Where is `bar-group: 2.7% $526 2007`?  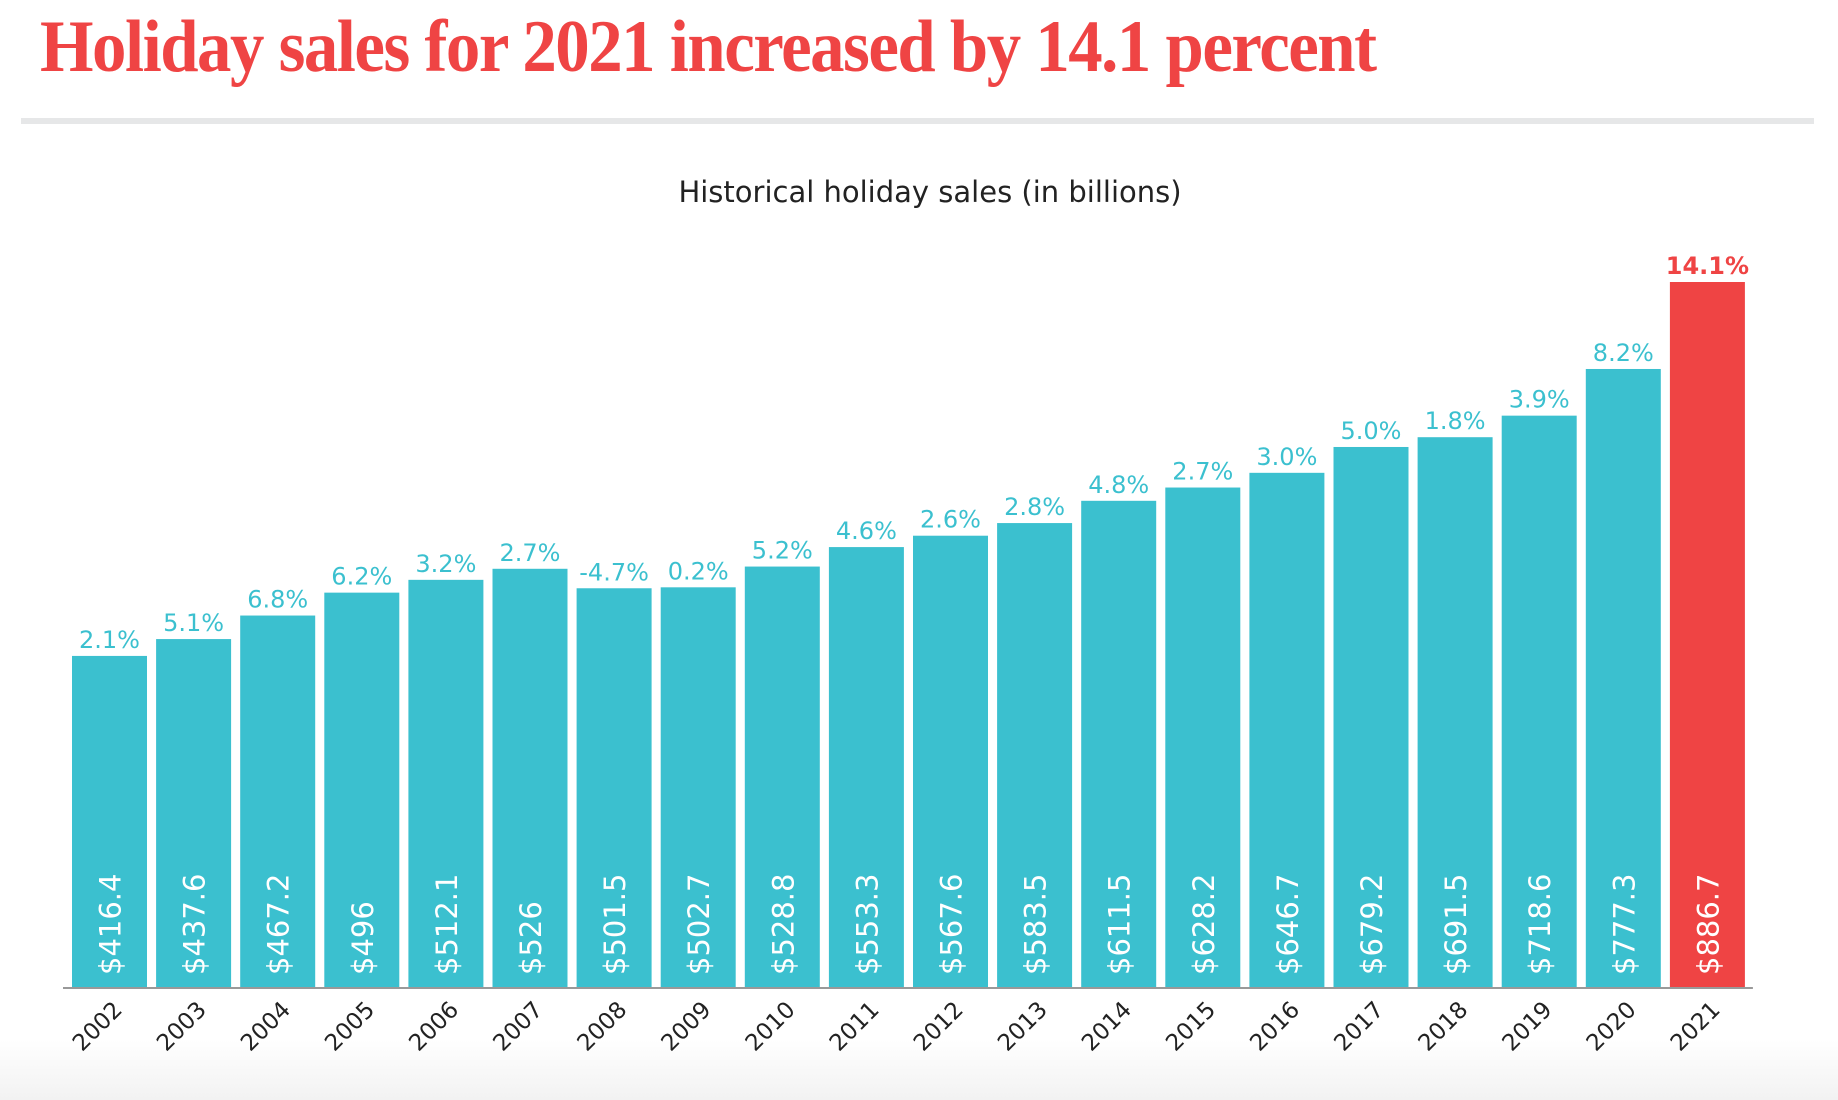 bar-group: 2.7% $526 2007 is located at coordinates (528, 798).